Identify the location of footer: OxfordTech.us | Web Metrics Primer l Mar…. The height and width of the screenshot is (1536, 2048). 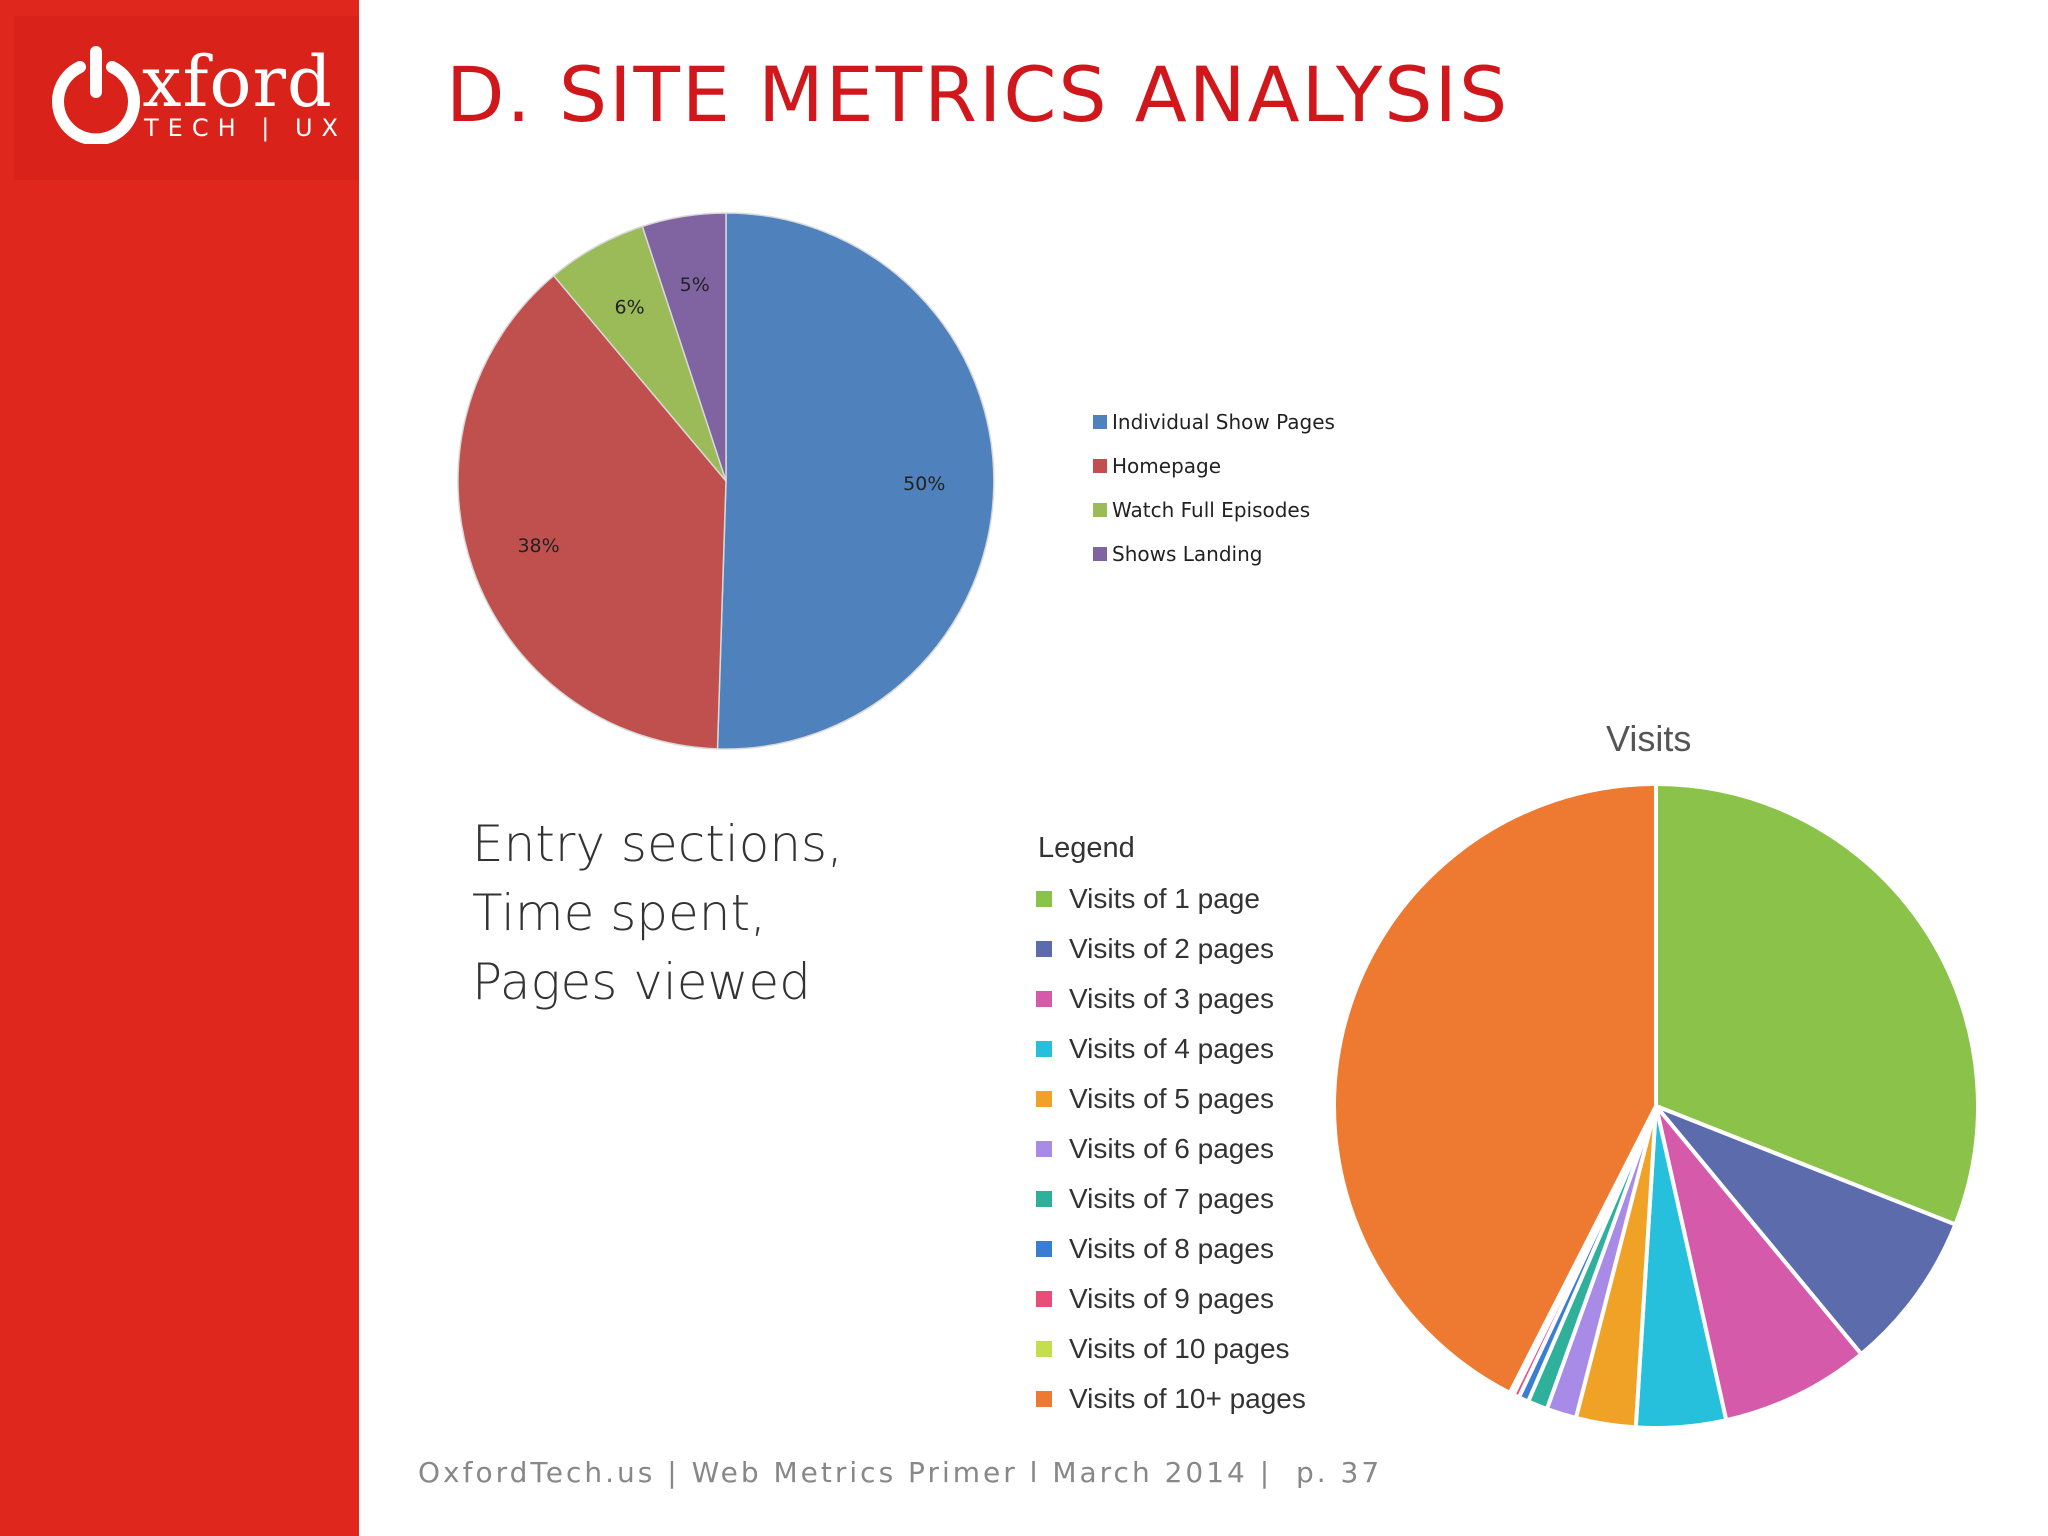
(900, 1472).